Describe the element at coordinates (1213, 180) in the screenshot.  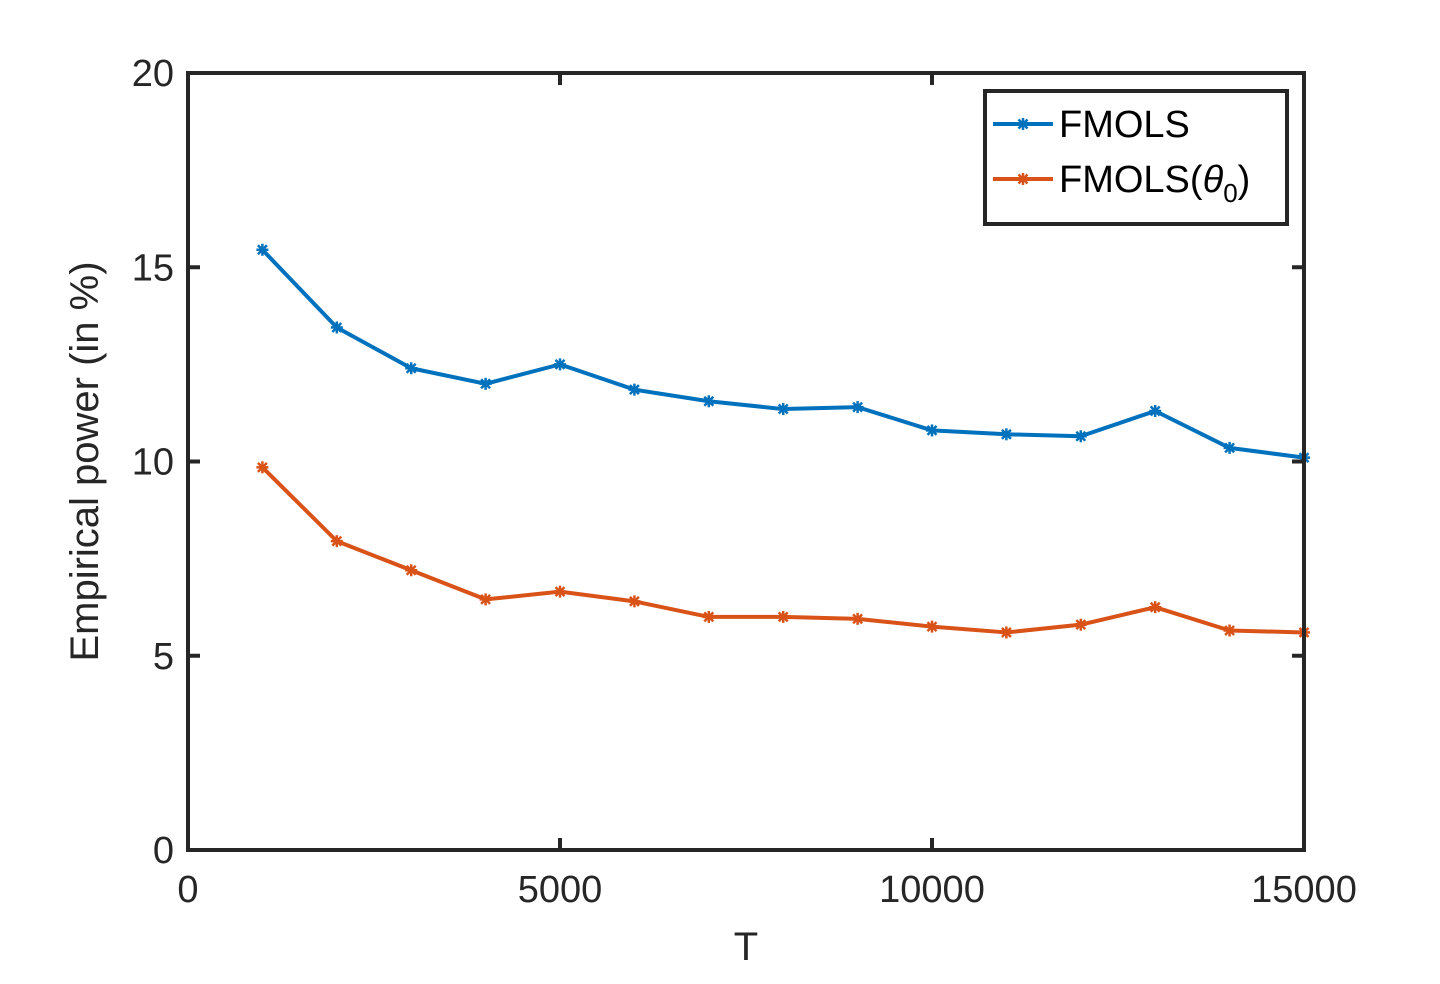
I see `legend-label-theta: θ` at that location.